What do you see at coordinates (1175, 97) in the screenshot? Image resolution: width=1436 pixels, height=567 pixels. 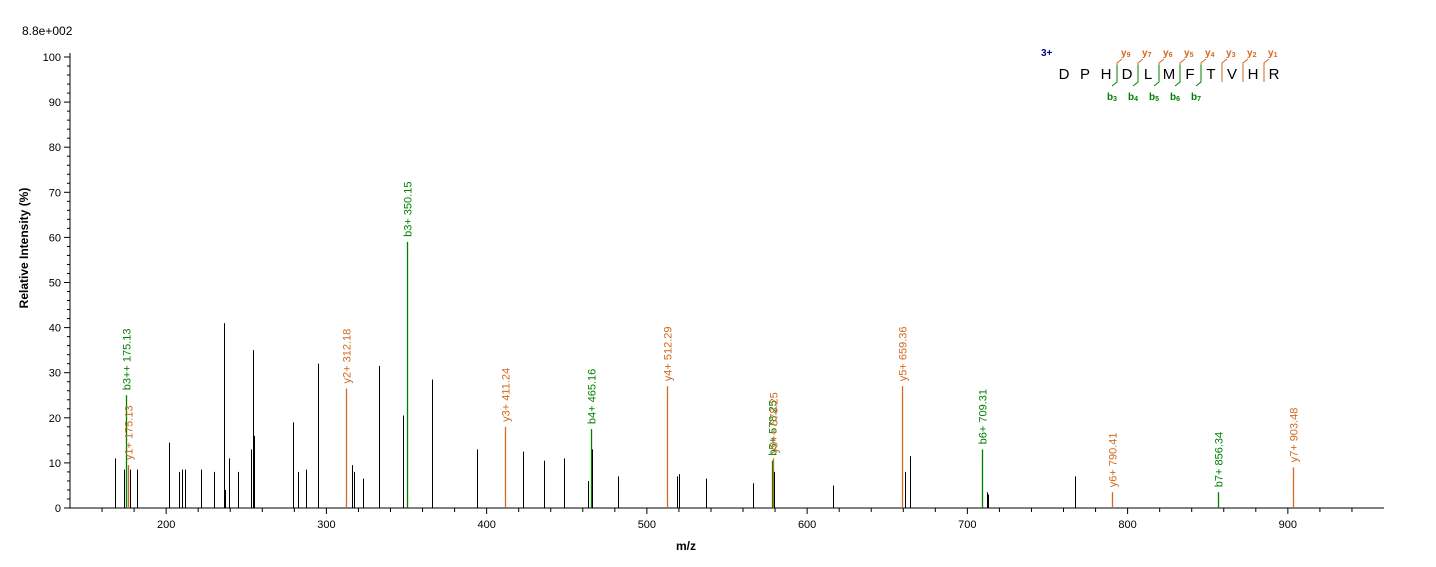 I see `b-ion-label: b6` at bounding box center [1175, 97].